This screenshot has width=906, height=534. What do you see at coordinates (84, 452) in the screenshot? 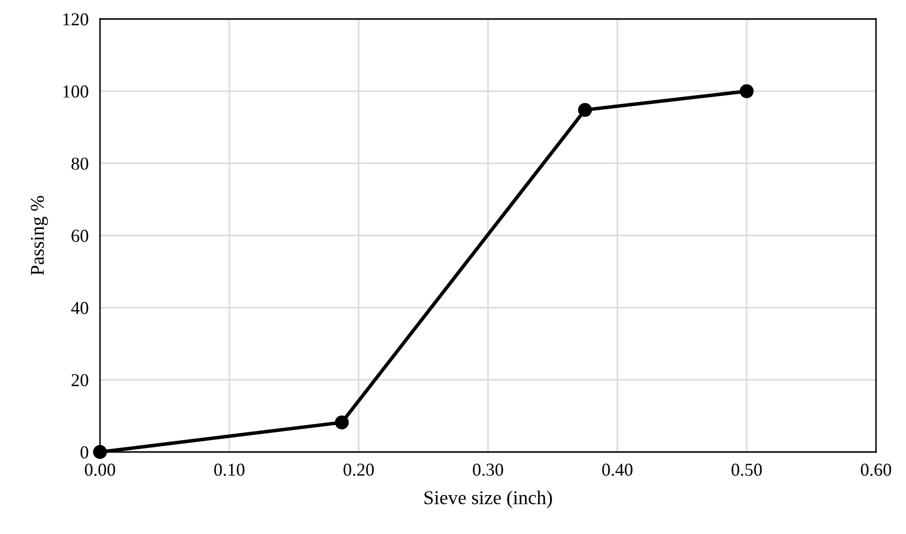
I see `y-tick-label: 0` at bounding box center [84, 452].